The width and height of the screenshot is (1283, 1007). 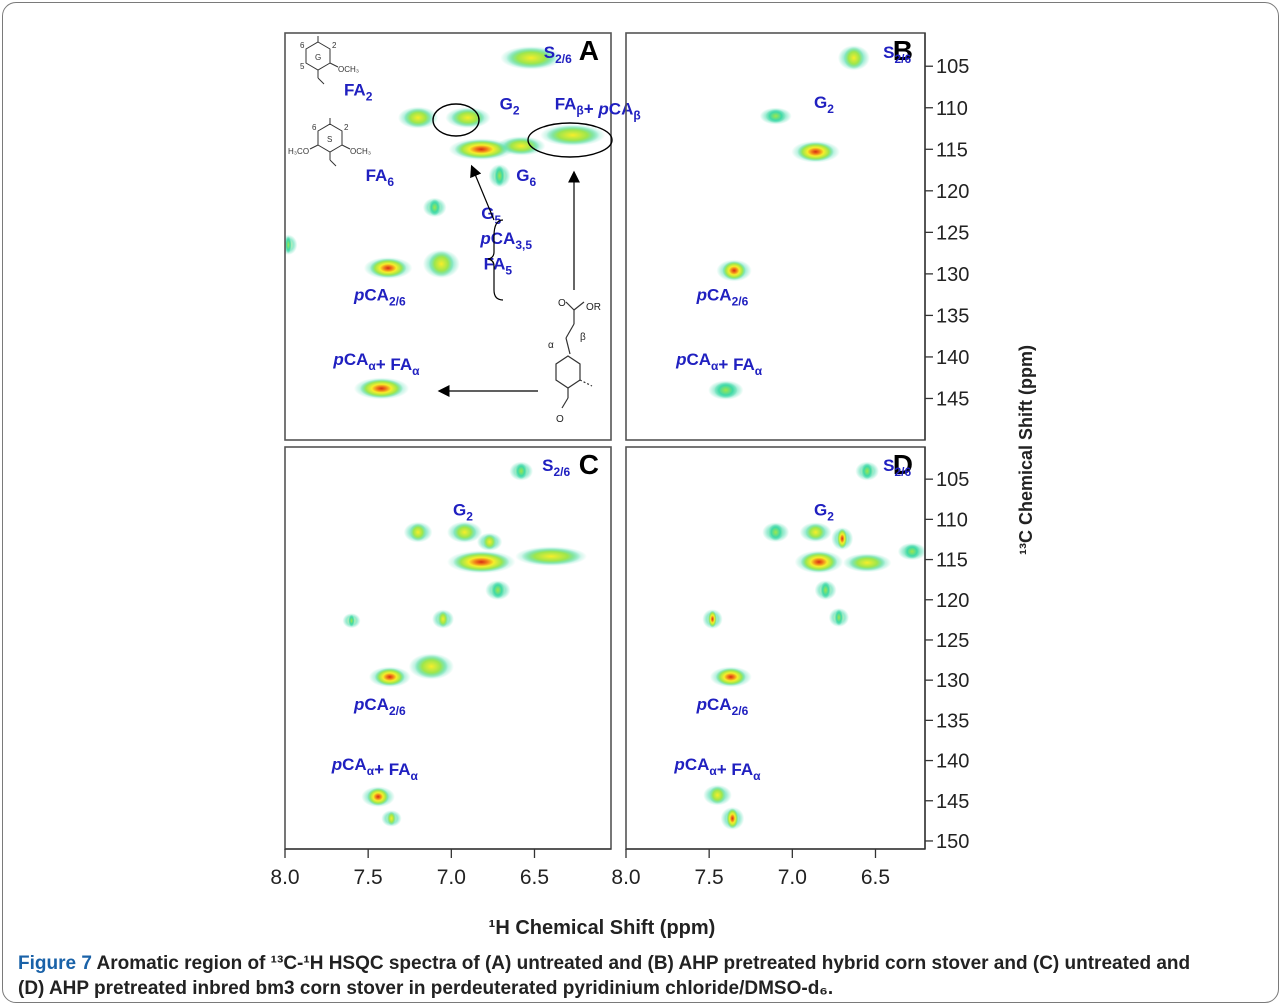 I want to click on g5-bracket, so click(x=495, y=260).